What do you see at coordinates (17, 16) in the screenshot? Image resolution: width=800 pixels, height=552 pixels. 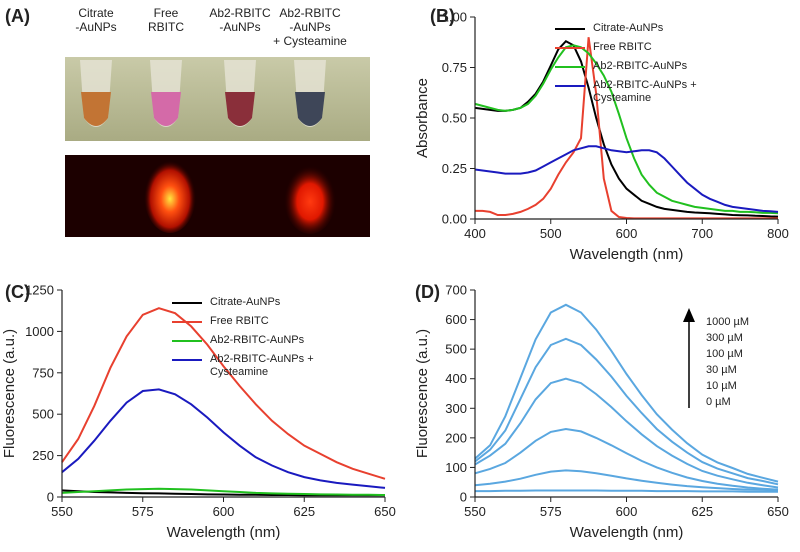 I see `panel-label: (A)` at bounding box center [17, 16].